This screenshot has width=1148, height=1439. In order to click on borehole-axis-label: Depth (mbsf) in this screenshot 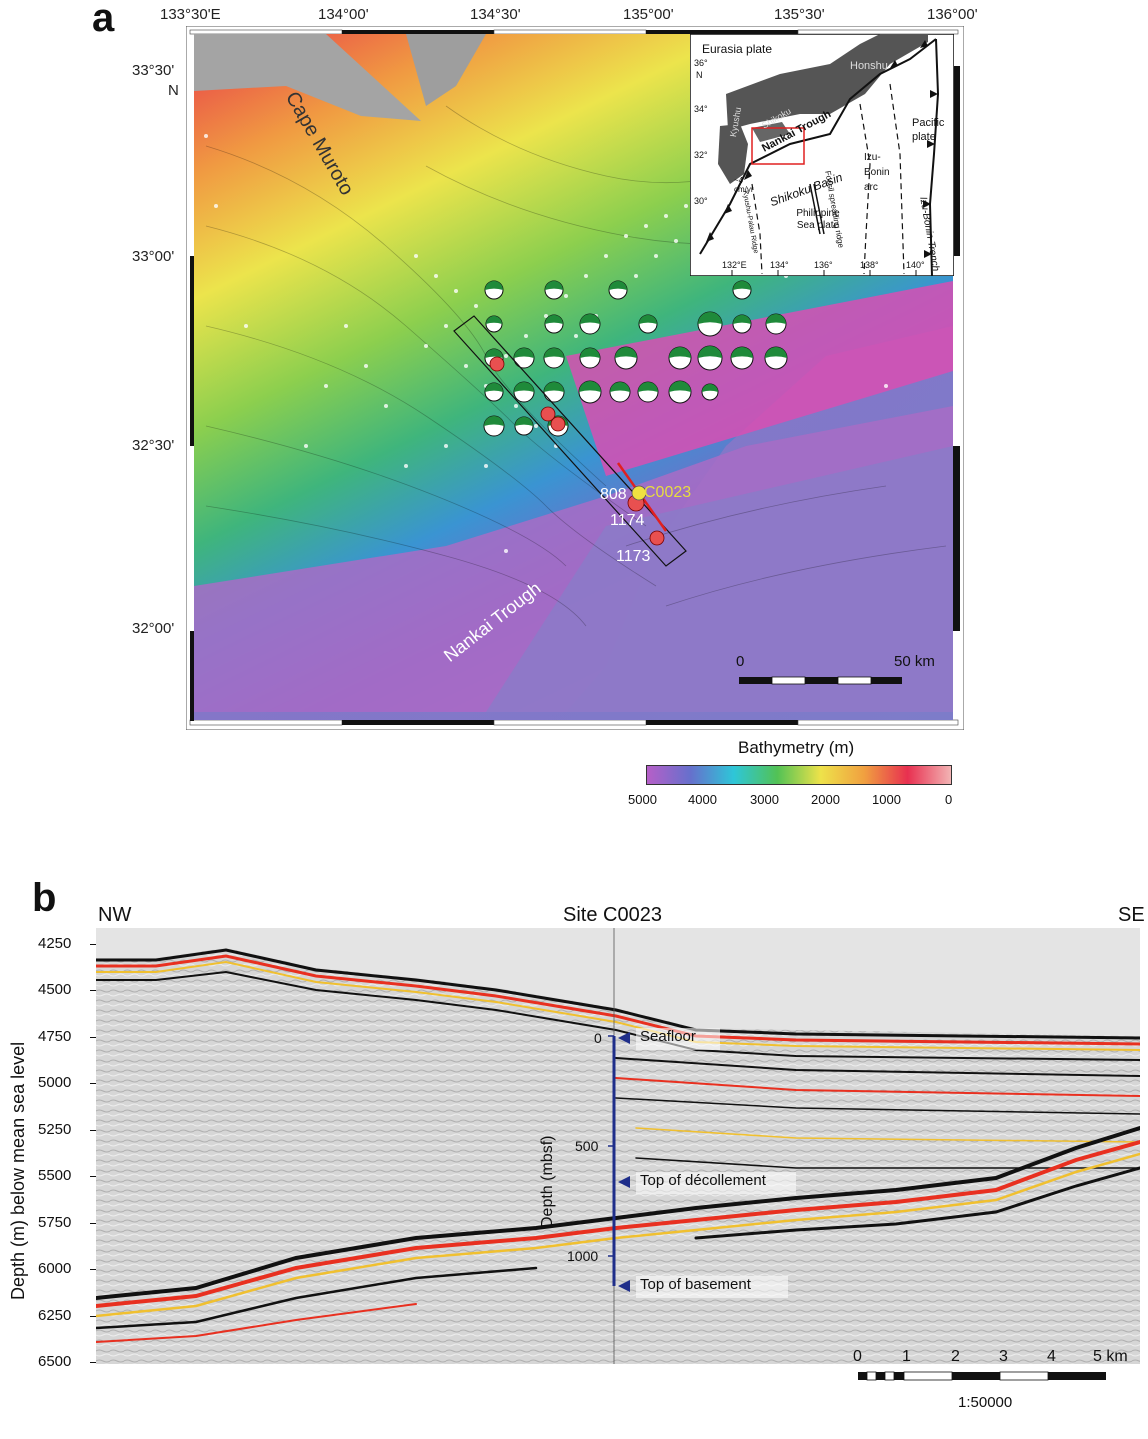, I will do `click(547, 1181)`.